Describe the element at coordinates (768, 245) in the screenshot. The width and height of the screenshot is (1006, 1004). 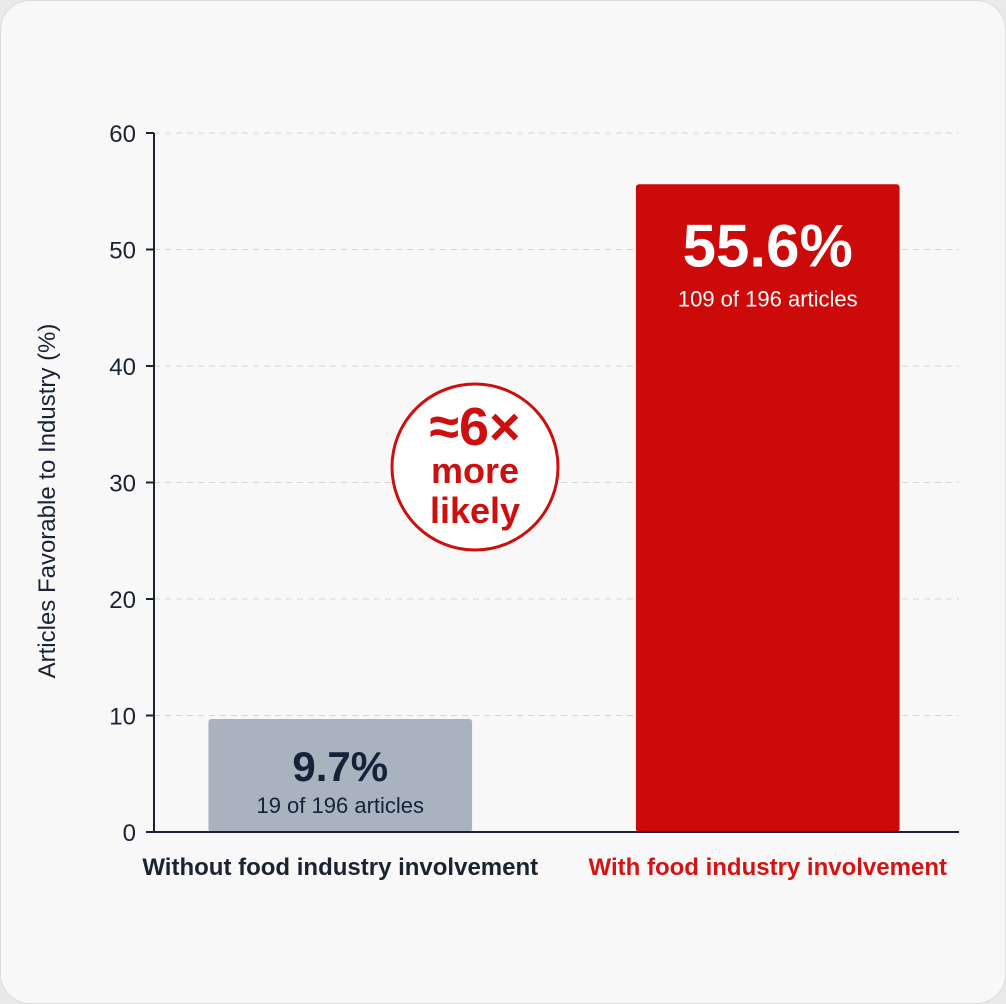
I see `bar-value-label: 55.6%` at that location.